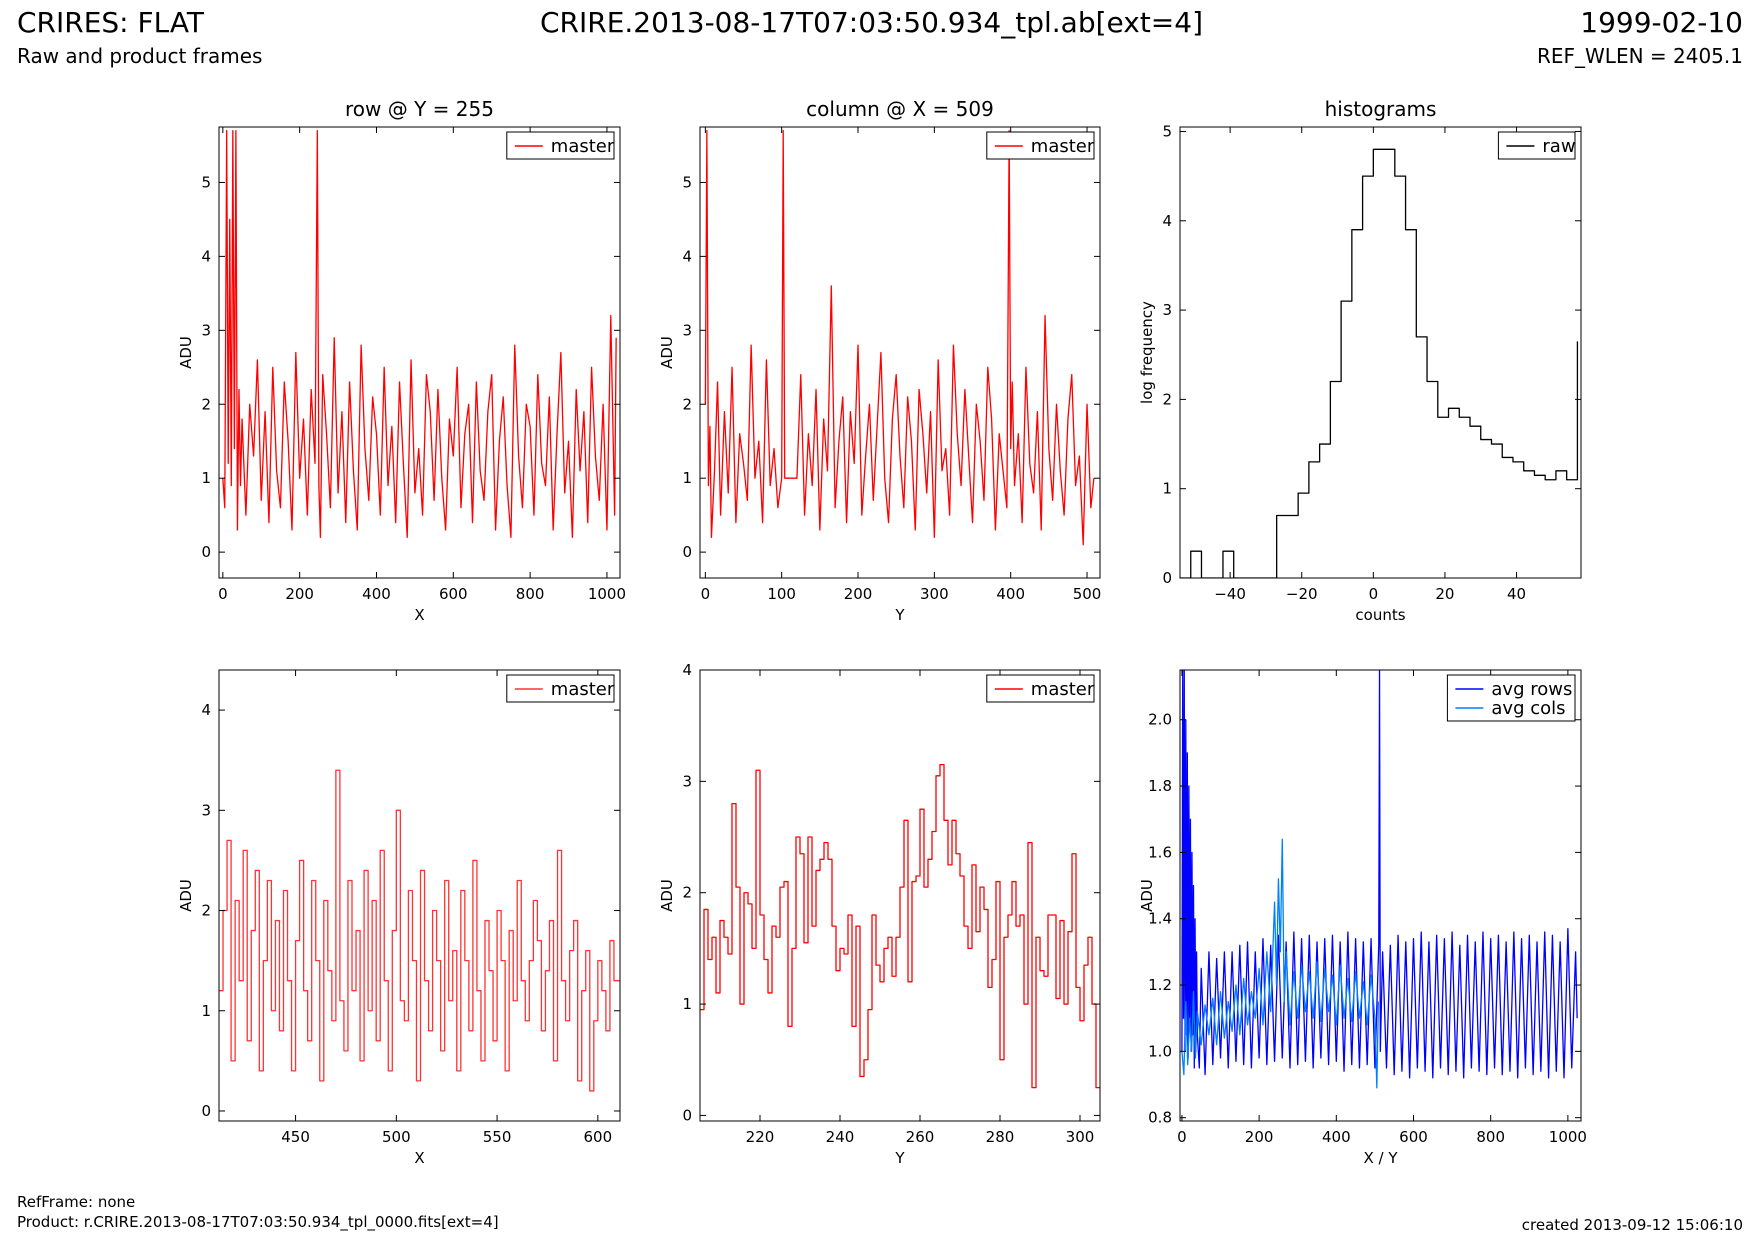 The image size is (1755, 1245). I want to click on x-tick-label: −40, so click(1230, 594).